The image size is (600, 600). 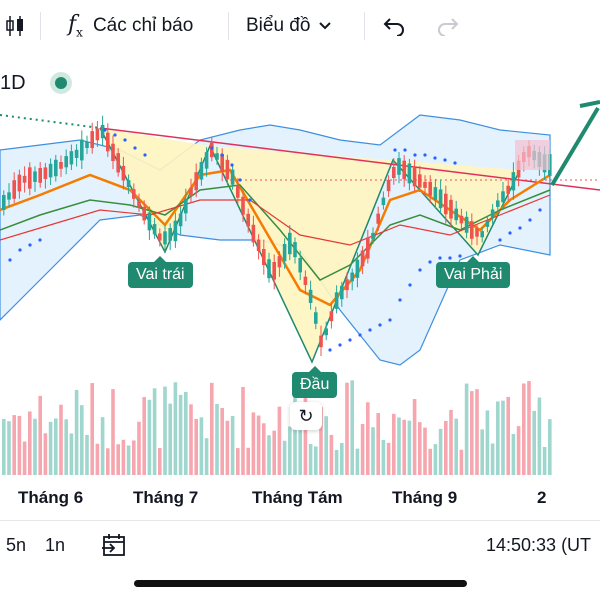 I want to click on top-toolbar: fx Các chỉ báo Biểu đồ, so click(x=300, y=26).